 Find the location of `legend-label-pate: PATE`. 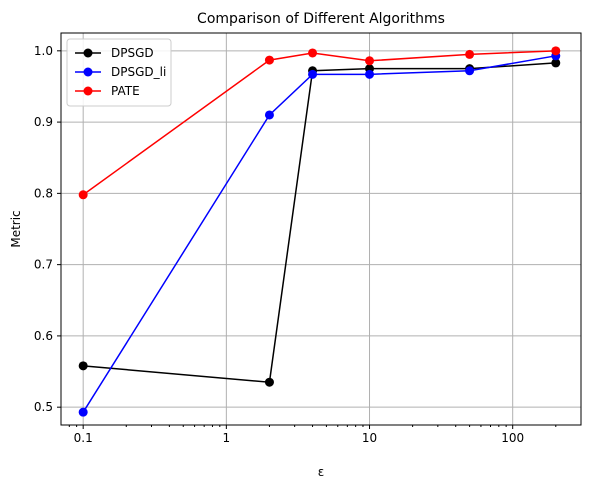

legend-label-pate: PATE is located at coordinates (125, 91).